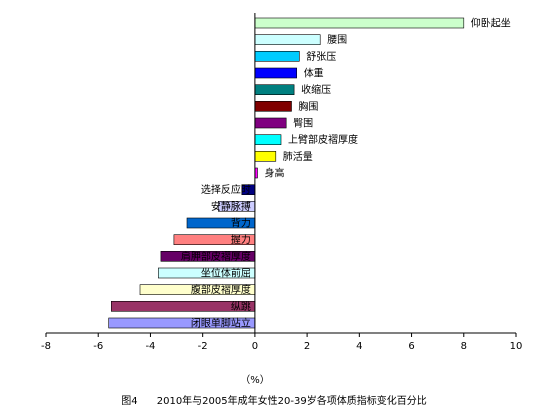  I want to click on x-tick-label-1: -8, so click(46, 346).